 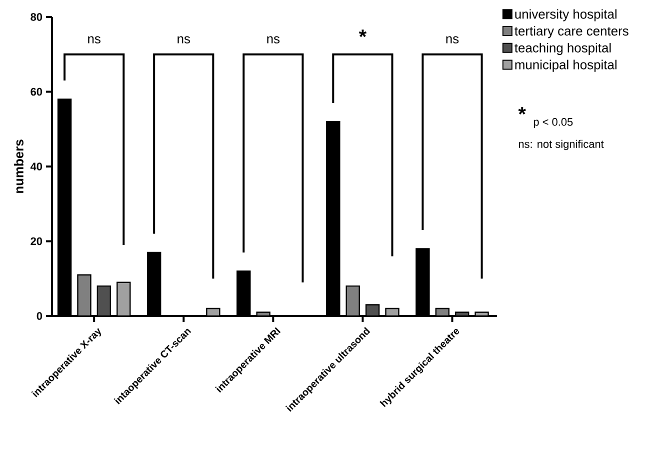 What do you see at coordinates (565, 66) in the screenshot?
I see `legend-label: municipal hospital` at bounding box center [565, 66].